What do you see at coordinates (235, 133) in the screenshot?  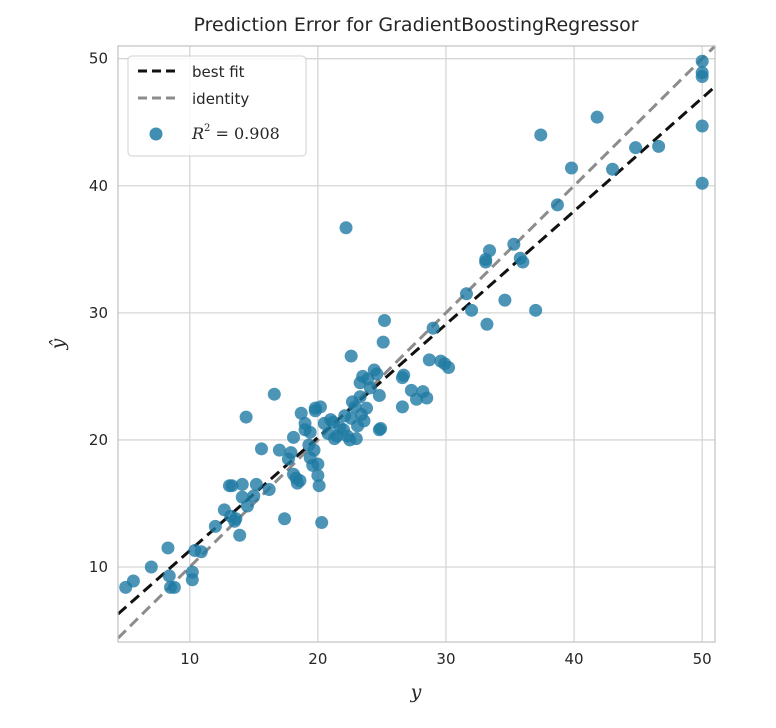 I see `legend-r2-label: R2 = 0.908` at bounding box center [235, 133].